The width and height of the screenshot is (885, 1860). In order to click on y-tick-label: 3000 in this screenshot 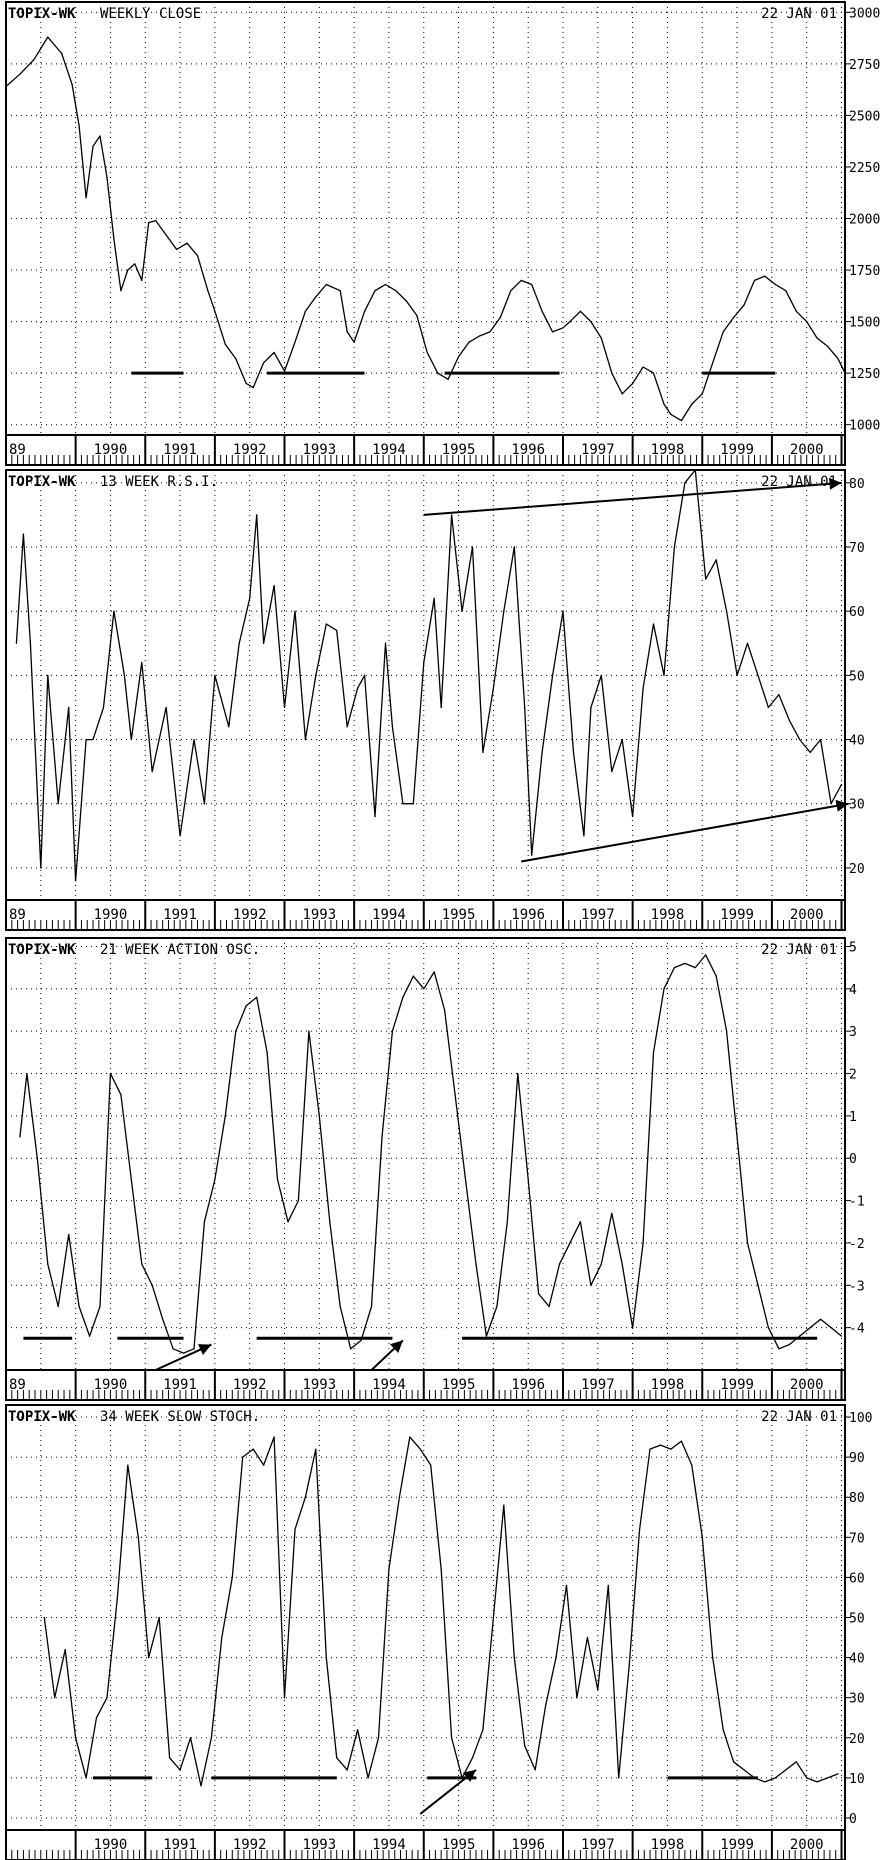, I will do `click(864, 13)`.